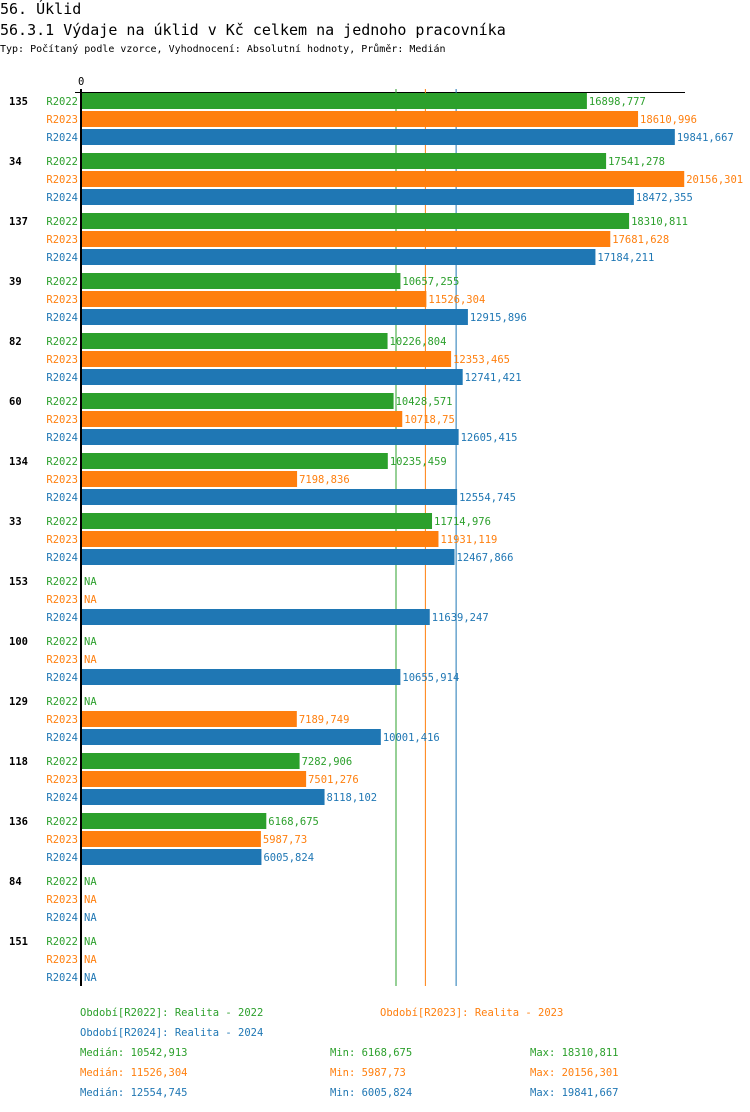 Image resolution: width=750 pixels, height=1112 pixels. Describe the element at coordinates (15, 342) in the screenshot. I see `category-label: 82` at that location.